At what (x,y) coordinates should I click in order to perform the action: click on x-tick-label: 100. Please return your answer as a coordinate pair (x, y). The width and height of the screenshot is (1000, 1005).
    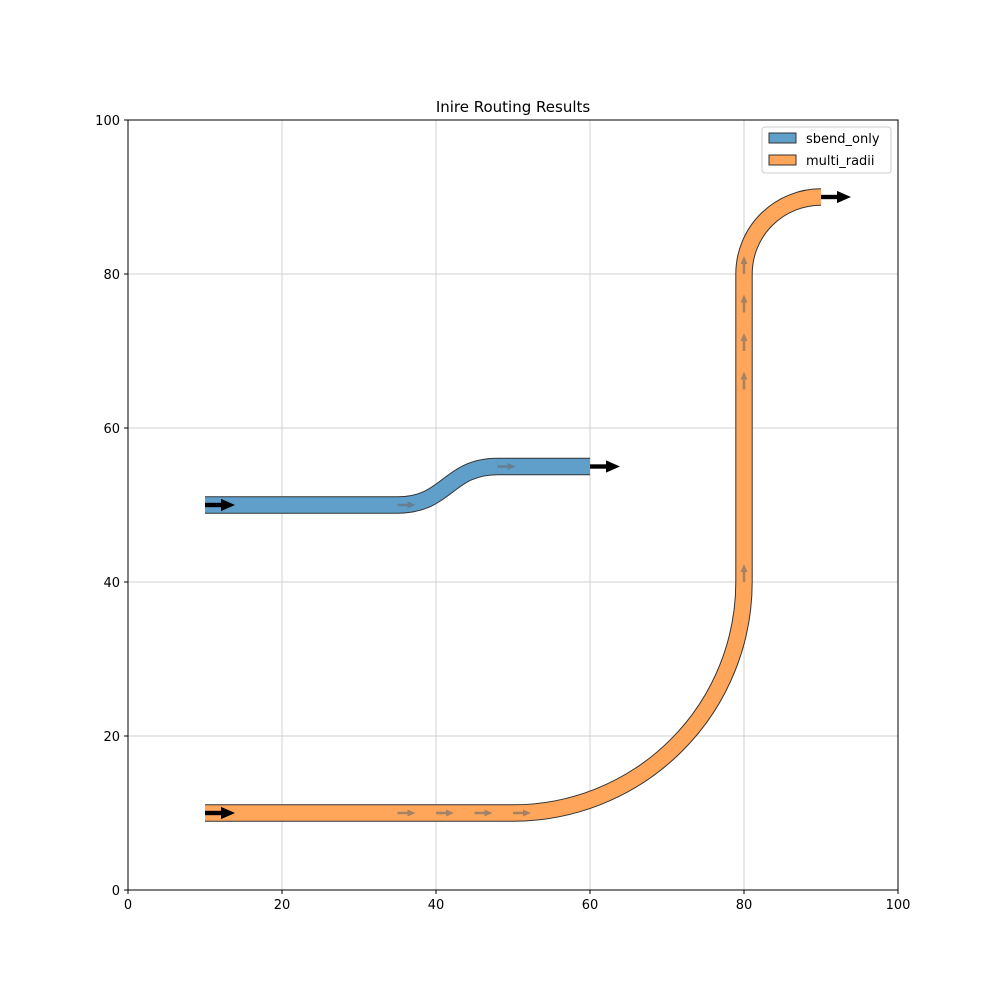
    Looking at the image, I should click on (898, 905).